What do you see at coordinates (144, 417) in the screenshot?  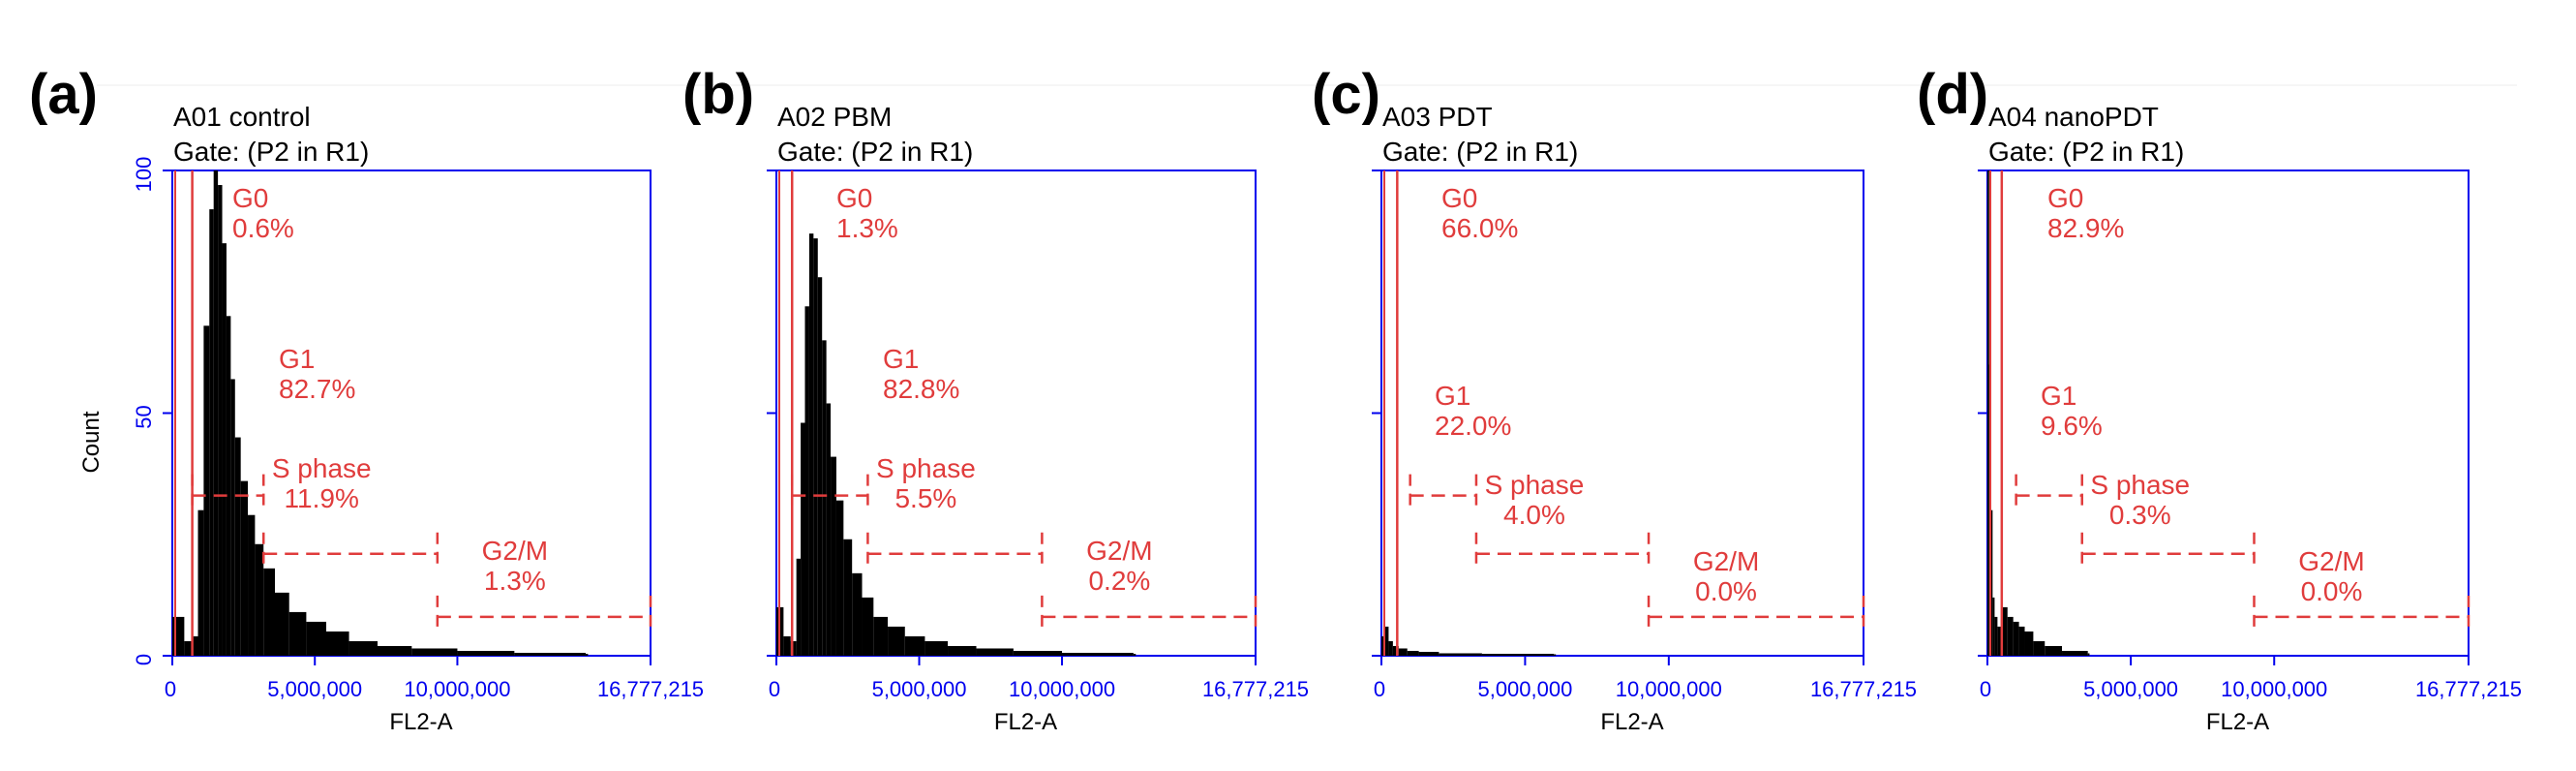 I see `y-tick-label: 50` at bounding box center [144, 417].